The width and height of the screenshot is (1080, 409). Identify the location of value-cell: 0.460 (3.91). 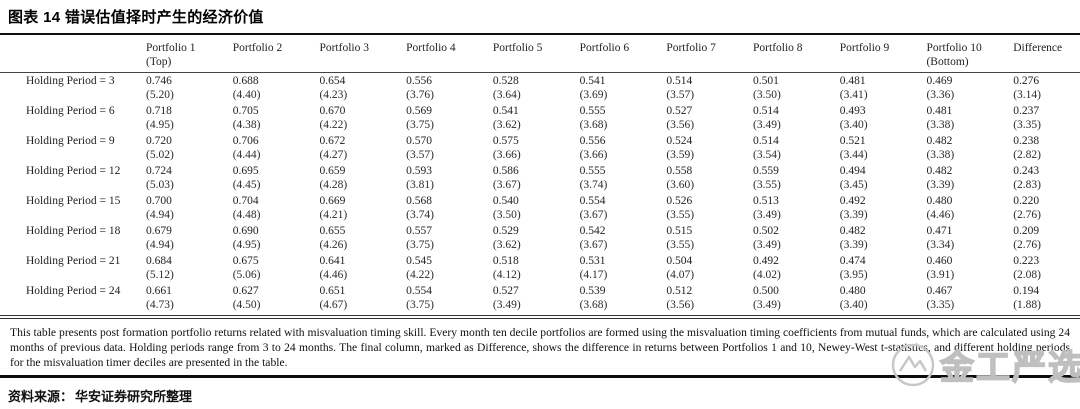
(940, 268).